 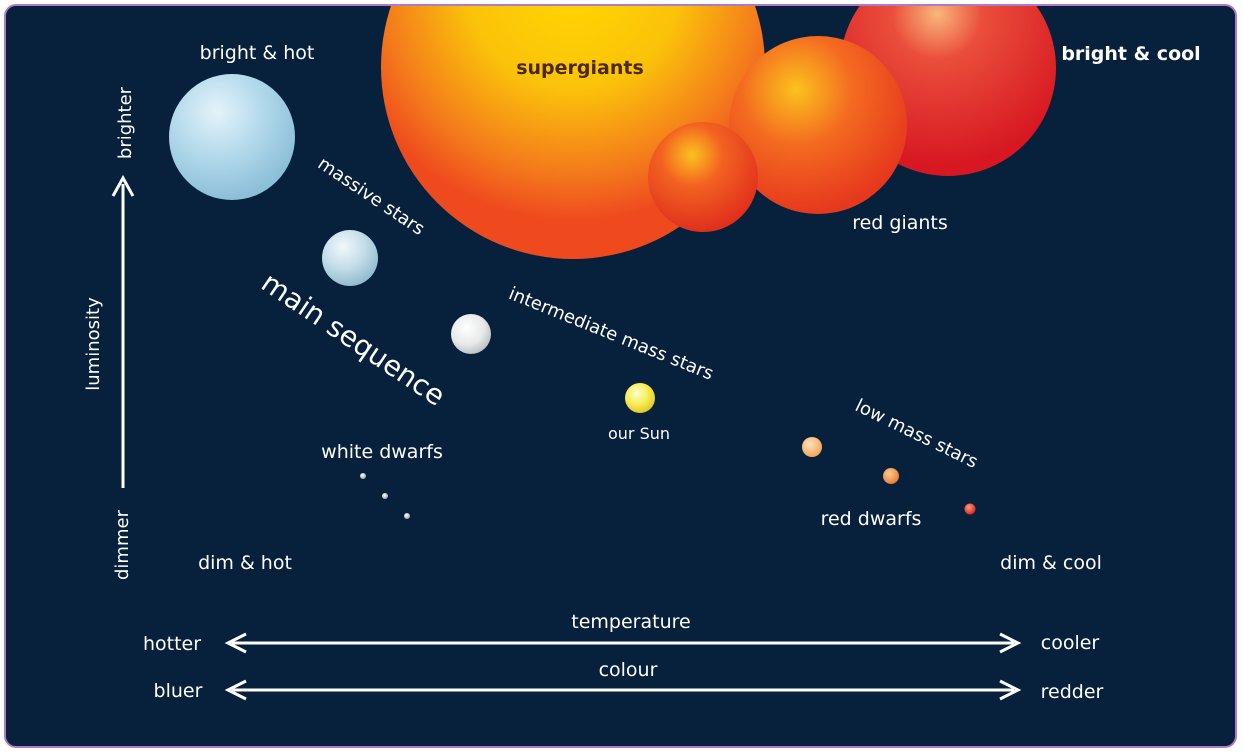 What do you see at coordinates (628, 670) in the screenshot?
I see `colour-label: colour` at bounding box center [628, 670].